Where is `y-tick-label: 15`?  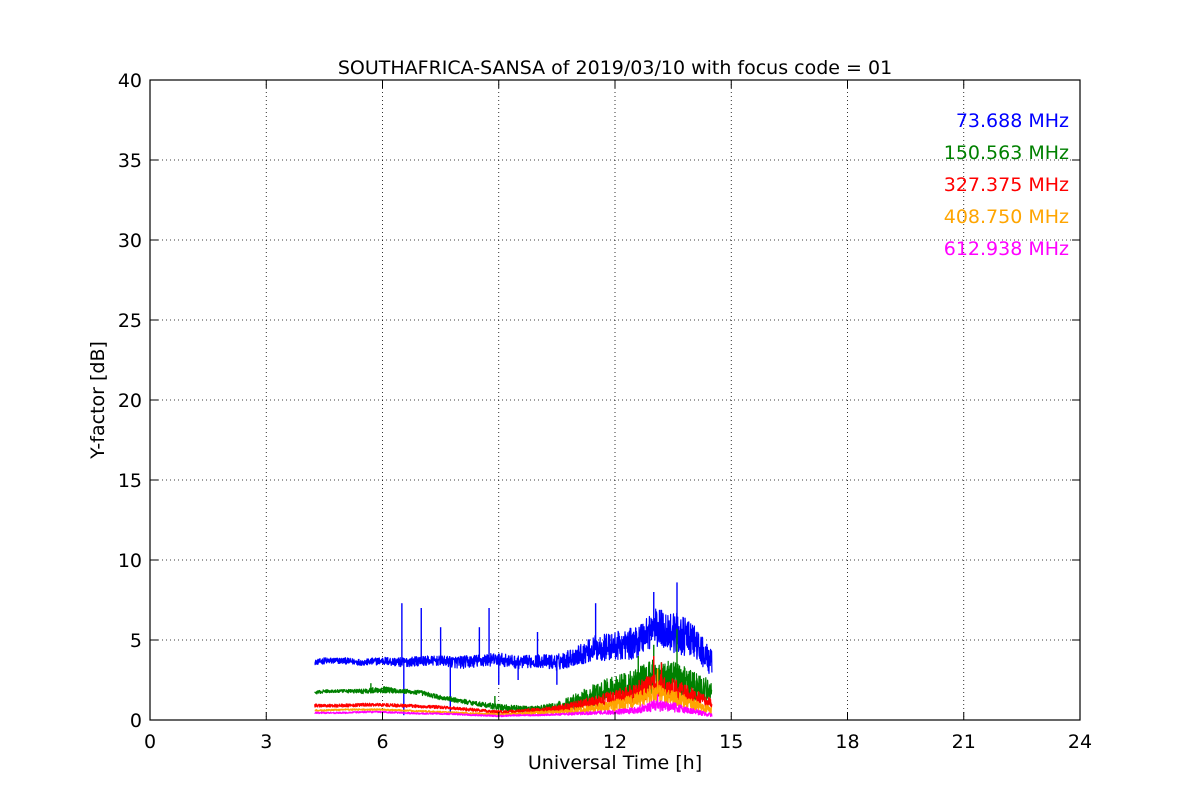 y-tick-label: 15 is located at coordinates (130, 481).